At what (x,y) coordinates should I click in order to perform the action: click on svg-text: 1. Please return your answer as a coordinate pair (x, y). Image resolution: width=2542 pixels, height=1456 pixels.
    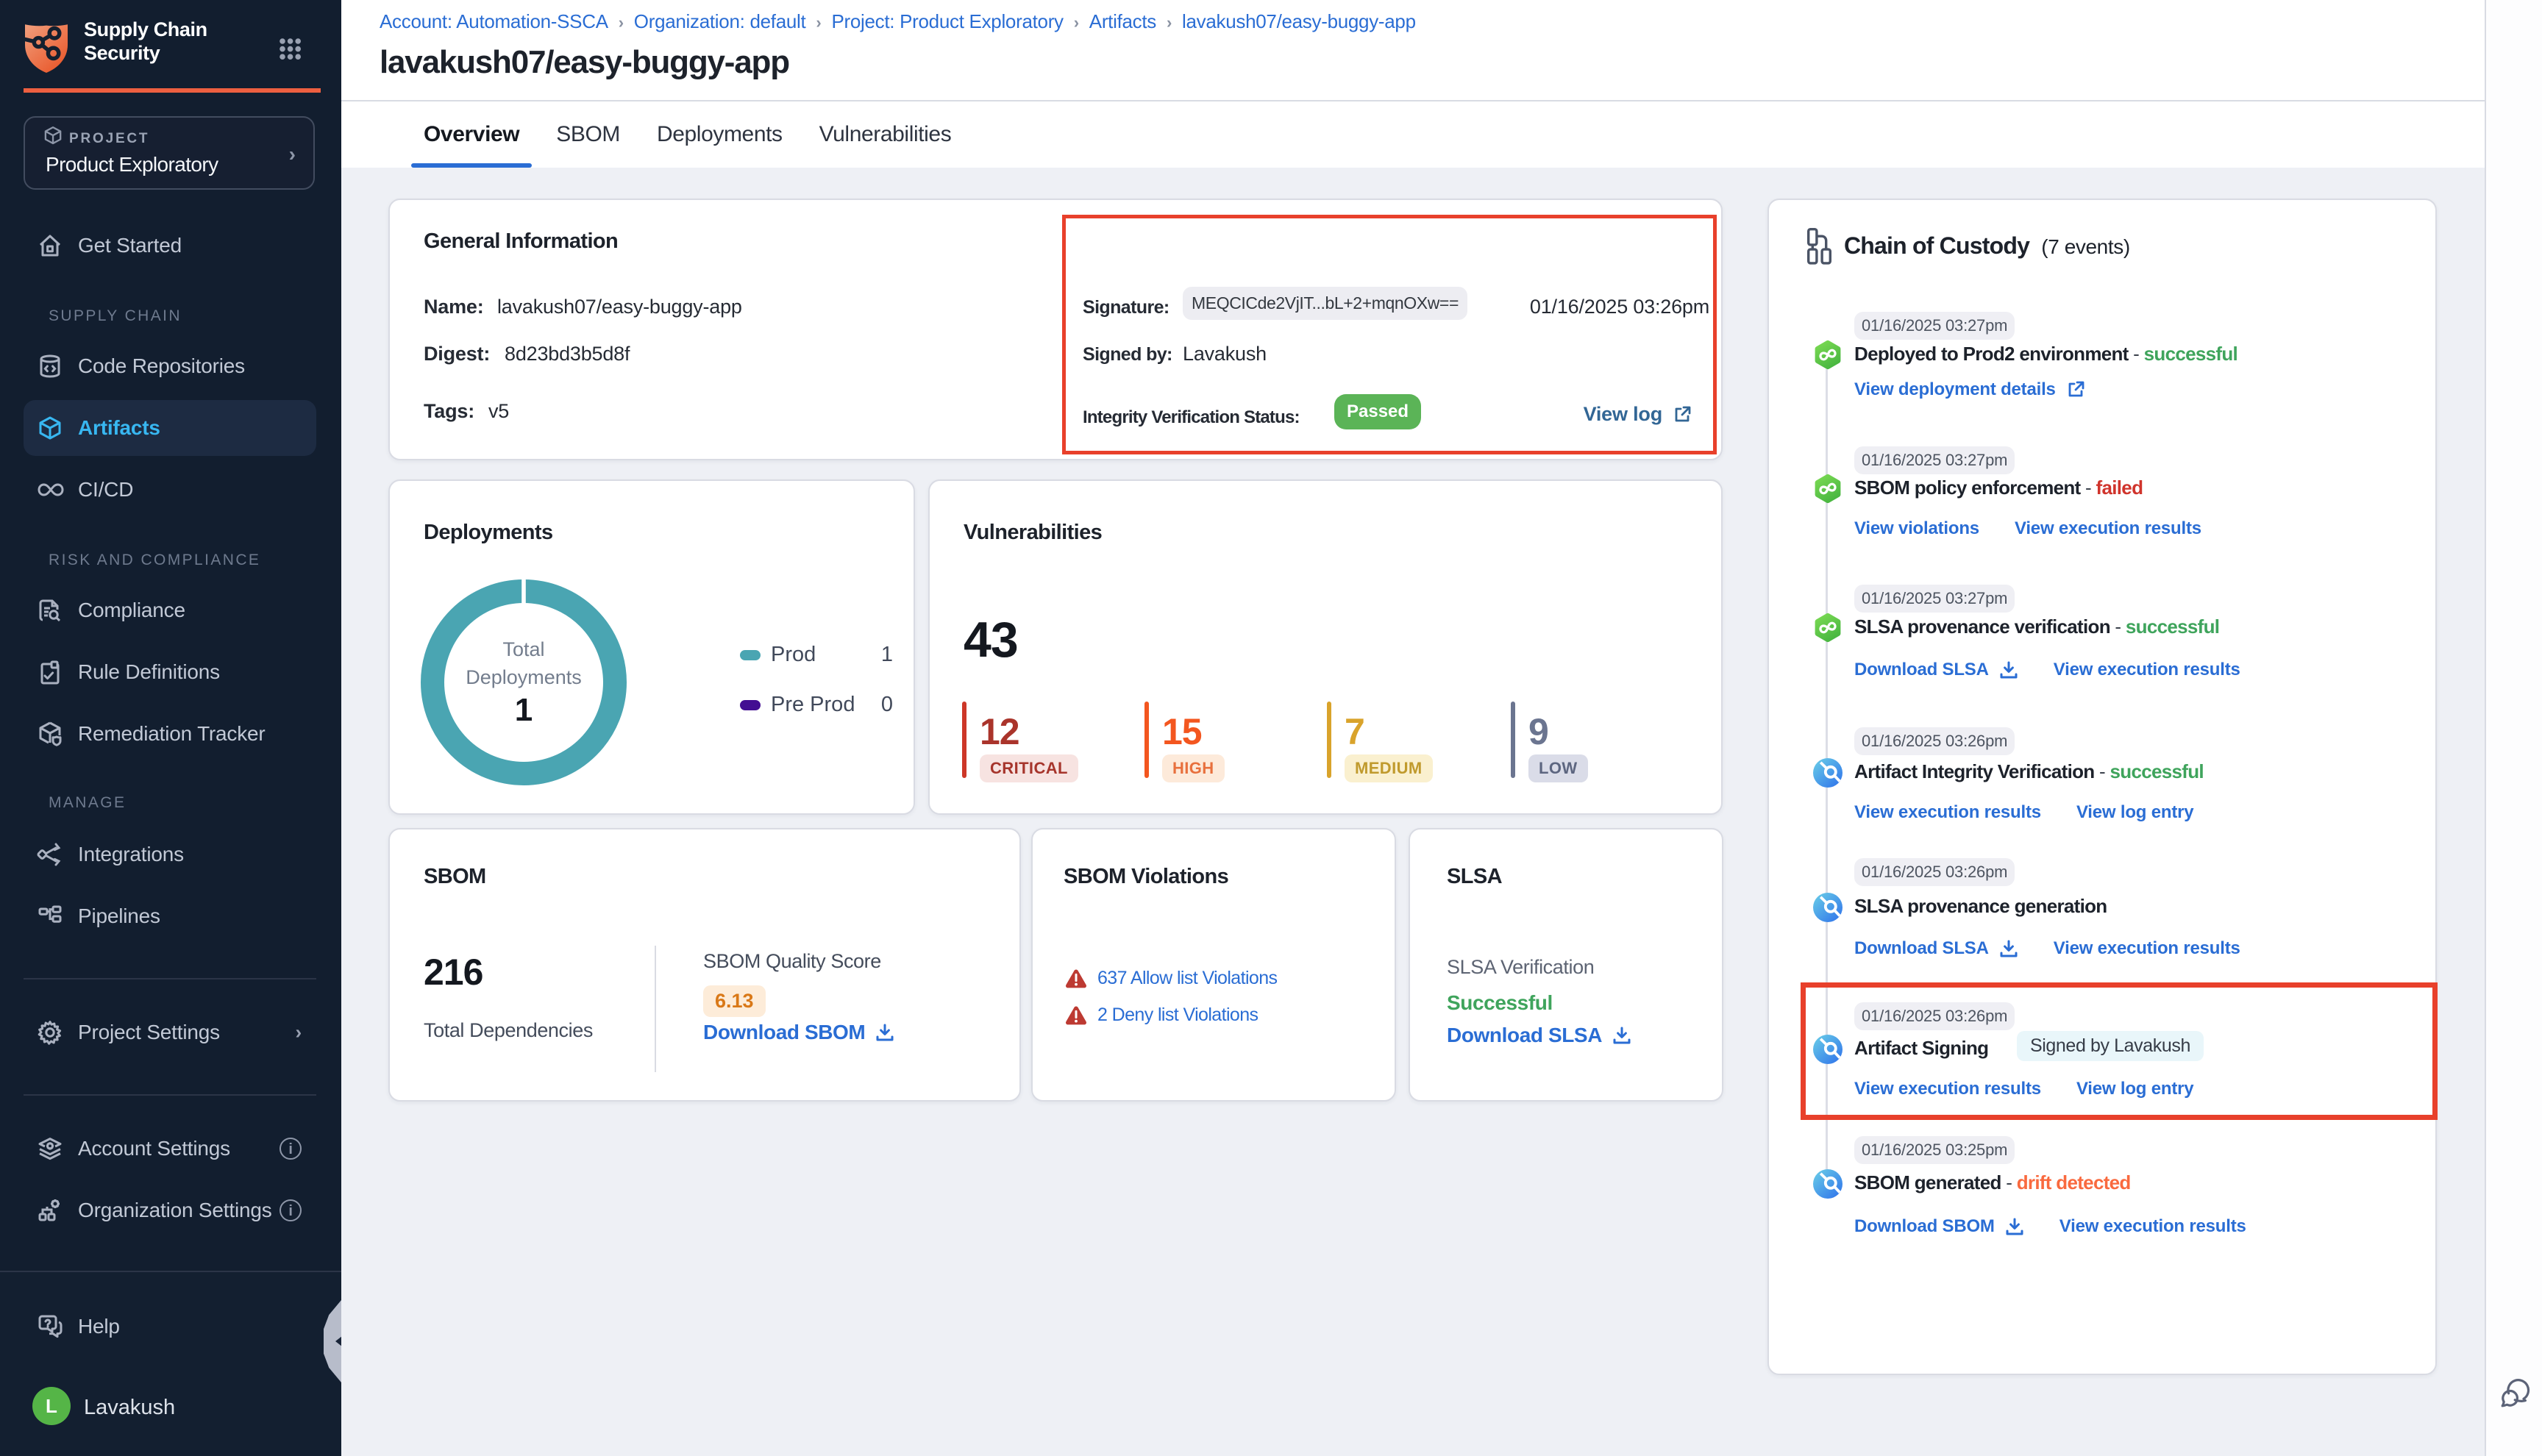
    Looking at the image, I should click on (524, 710).